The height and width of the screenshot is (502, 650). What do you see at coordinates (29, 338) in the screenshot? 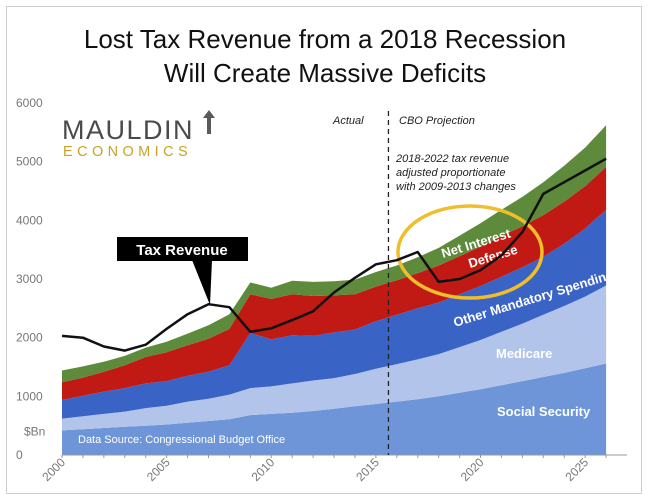
I see `y-tick-label: 2000` at bounding box center [29, 338].